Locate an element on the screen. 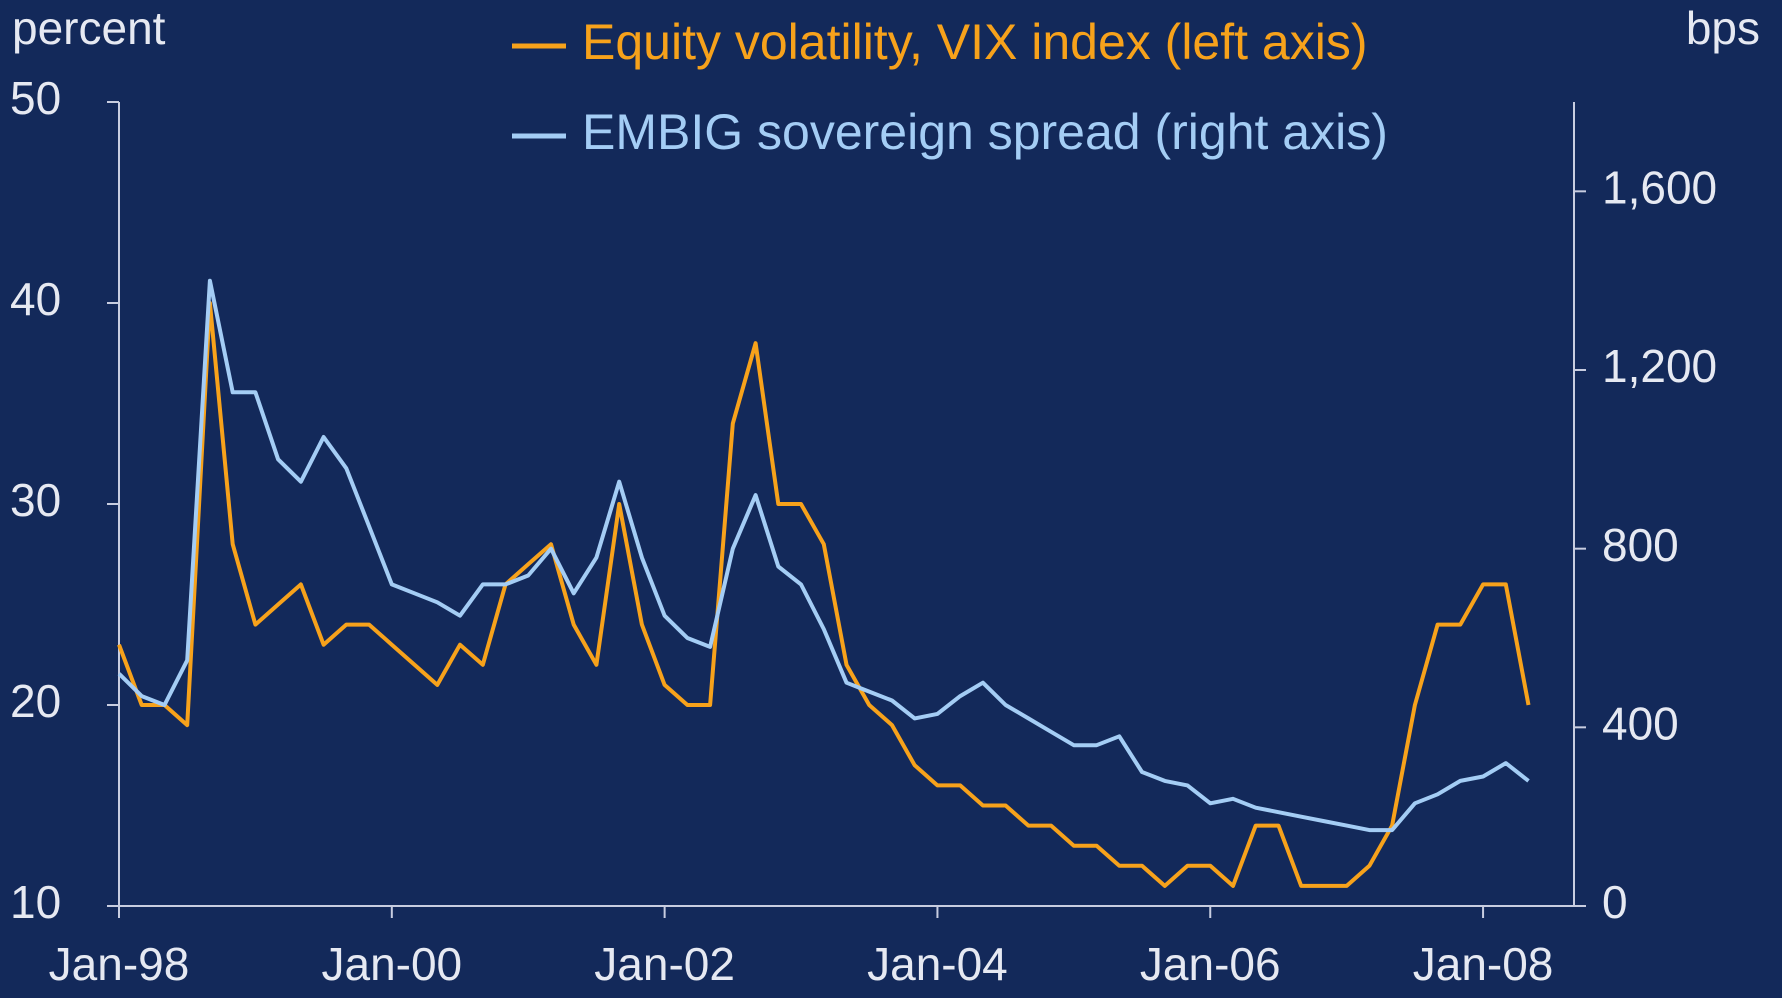 This screenshot has height=998, width=1782. x-tick-label: Jan-08 is located at coordinates (1483, 964).